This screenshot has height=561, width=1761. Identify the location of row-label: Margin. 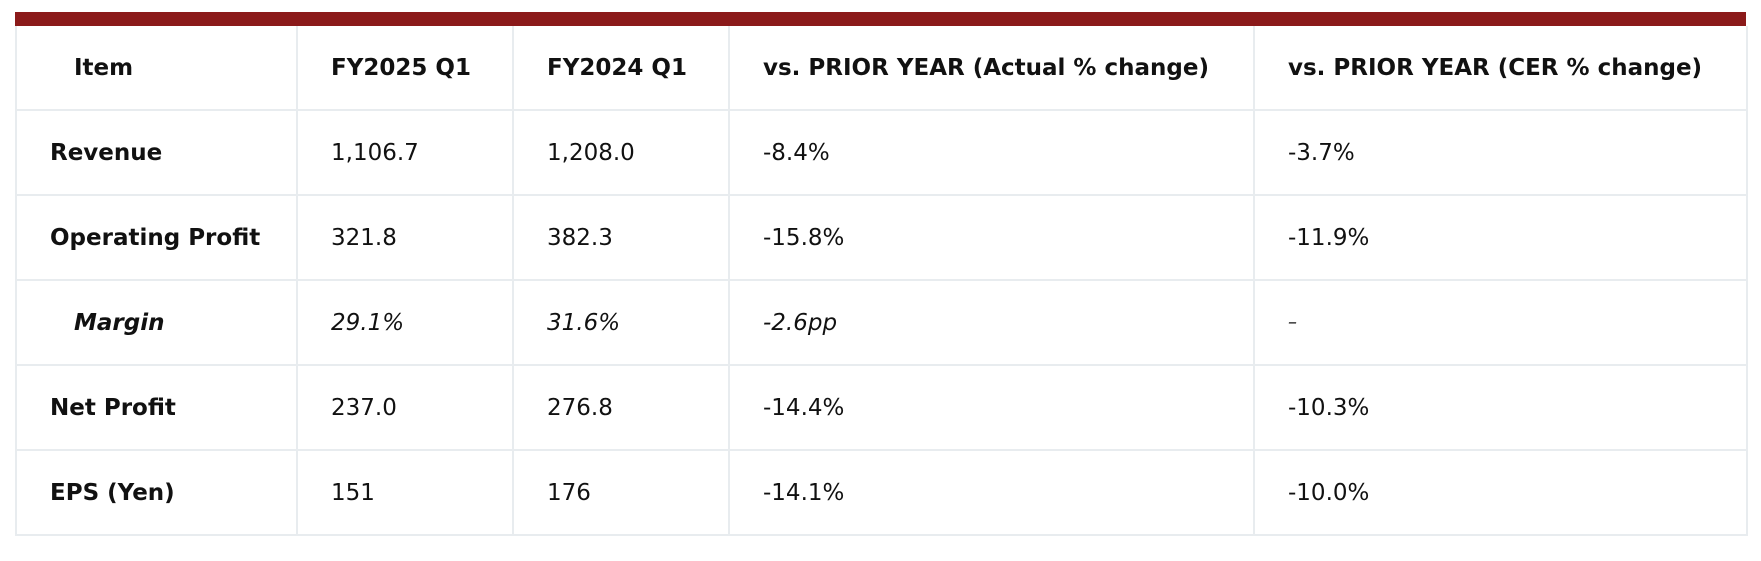
(156, 322).